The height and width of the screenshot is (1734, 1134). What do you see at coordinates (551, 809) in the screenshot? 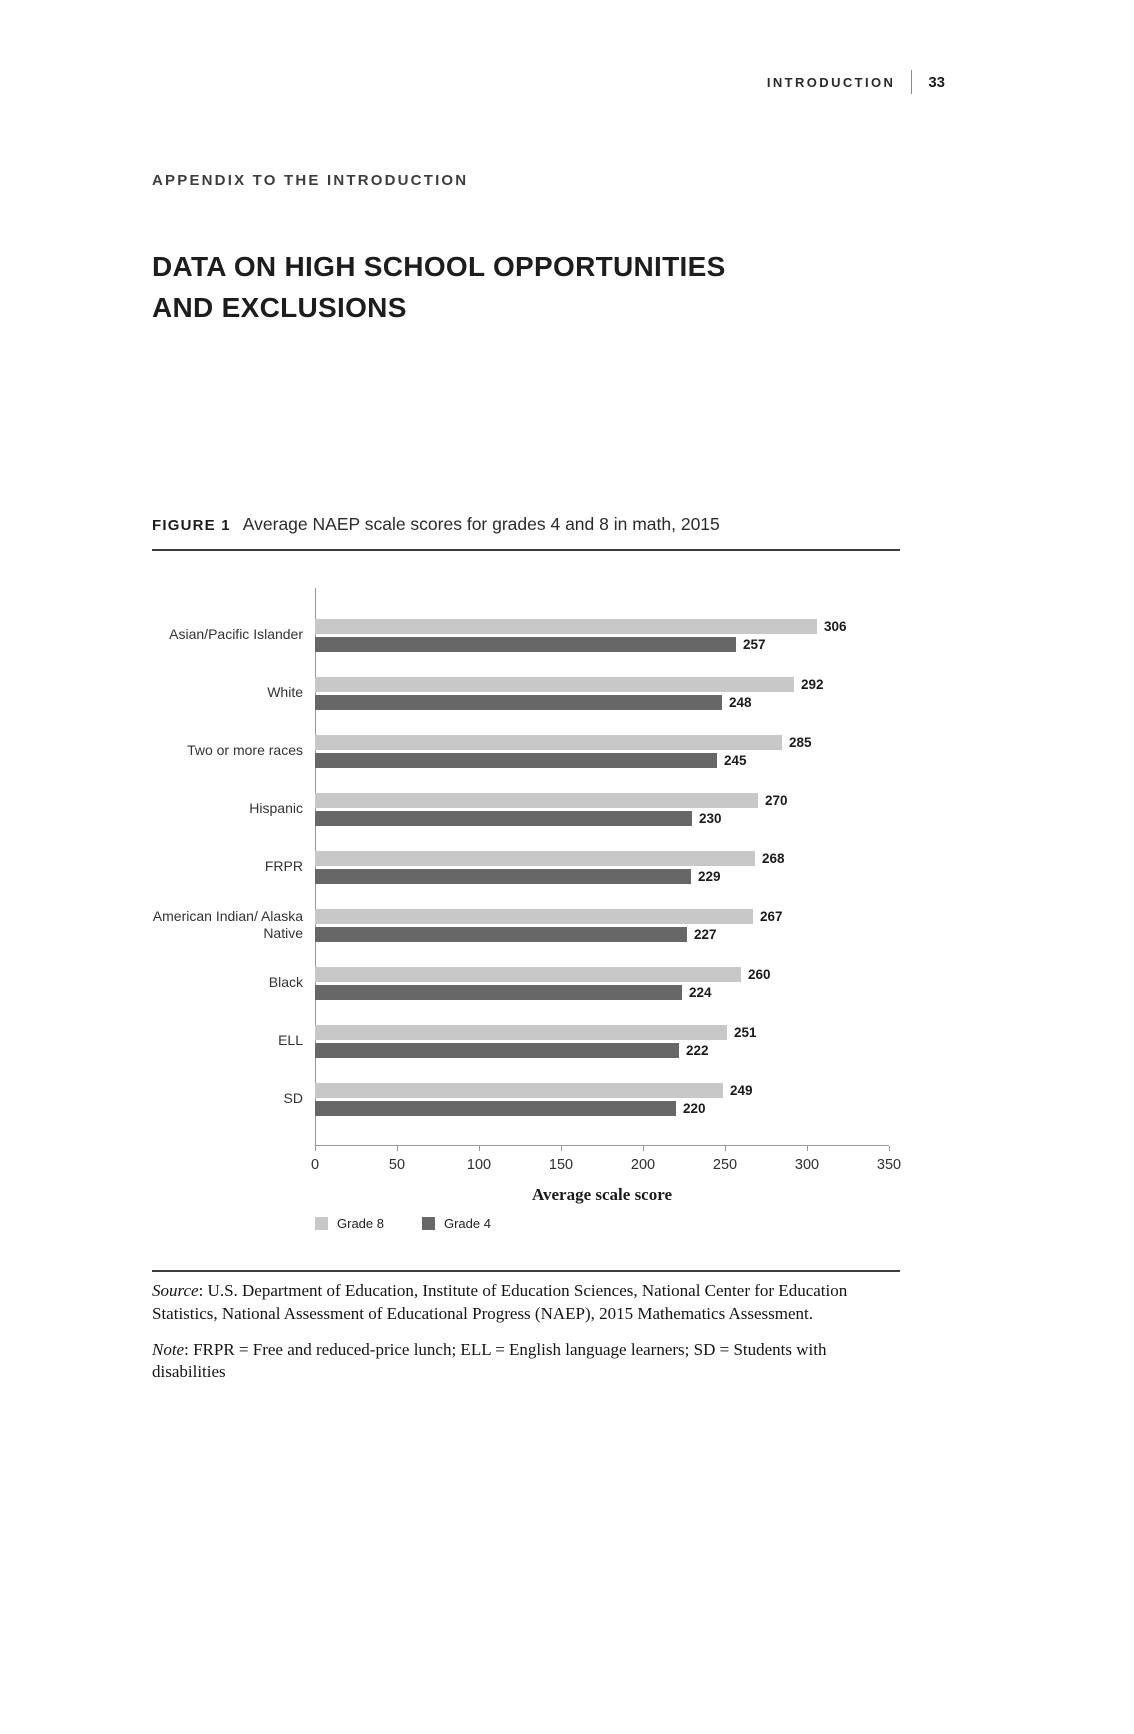
I see `bar-group: 270 230` at bounding box center [551, 809].